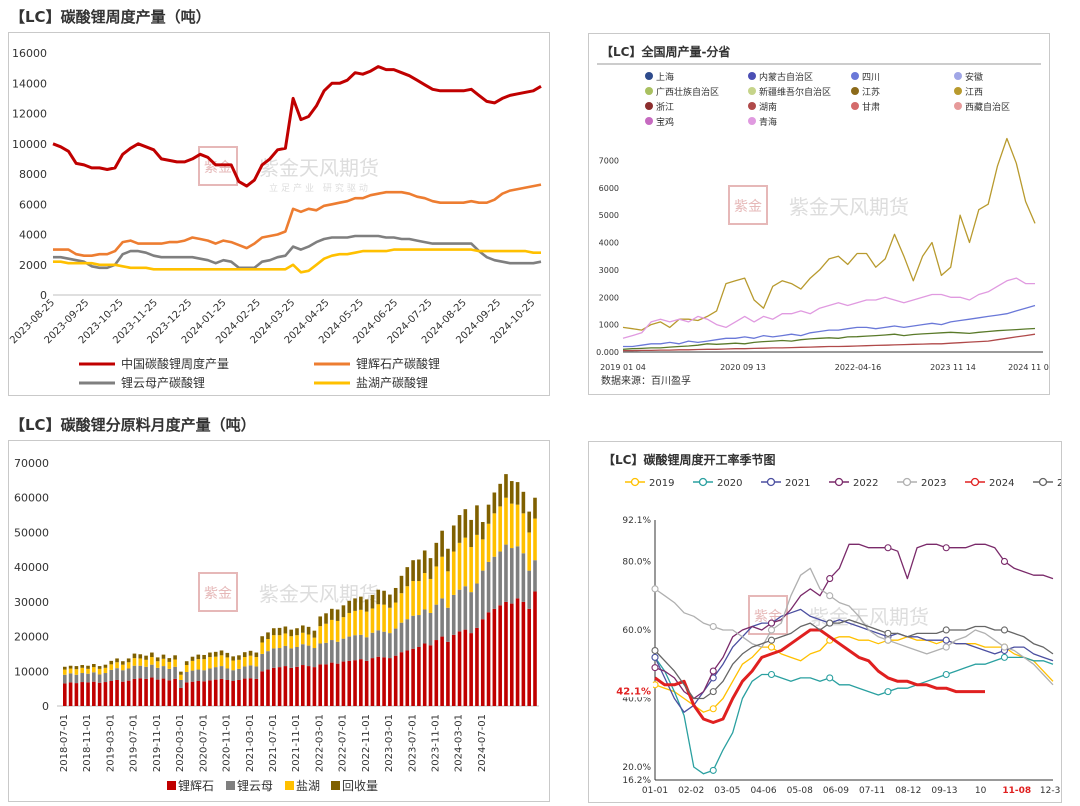 This screenshot has height=806, width=1080. Describe the element at coordinates (871, 78) in the screenshot. I see `legend-label: 四川` at that location.